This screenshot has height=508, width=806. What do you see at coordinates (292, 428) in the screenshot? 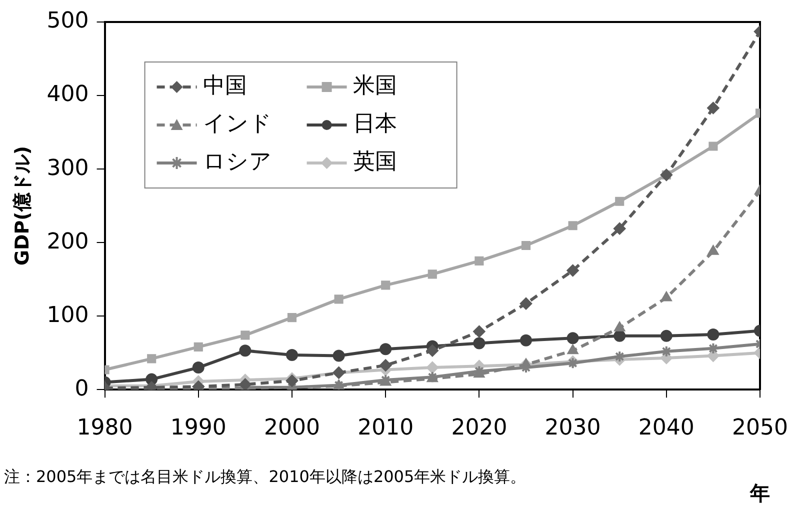
I see `x-tick-label: 2000` at bounding box center [292, 428].